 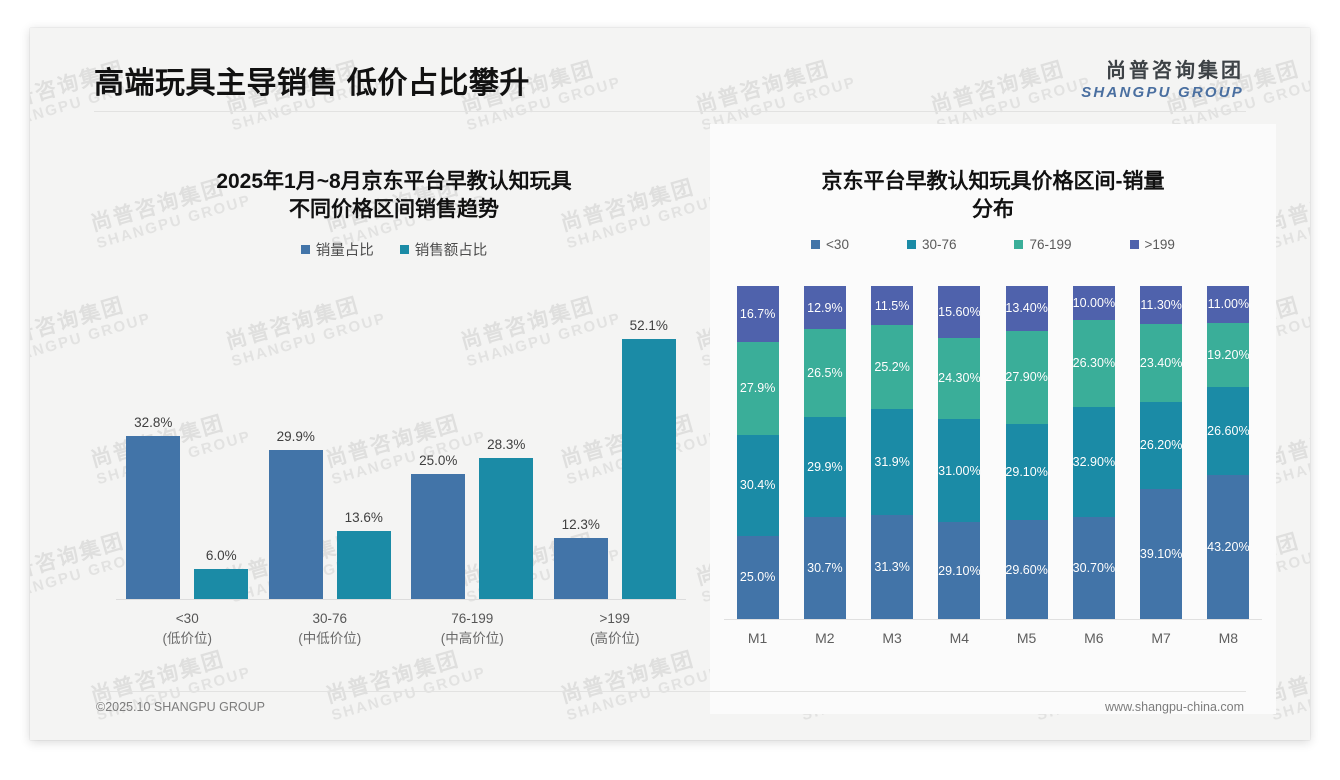 I want to click on stacked-bar-segment: 29.60%, so click(x=1026, y=569).